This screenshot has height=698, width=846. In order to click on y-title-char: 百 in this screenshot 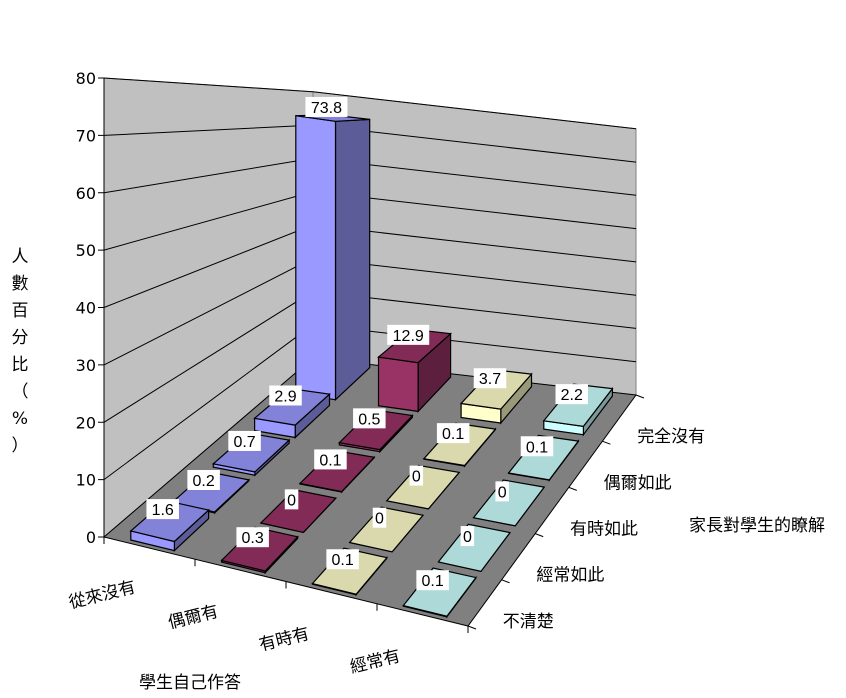, I will do `click(20, 311)`.